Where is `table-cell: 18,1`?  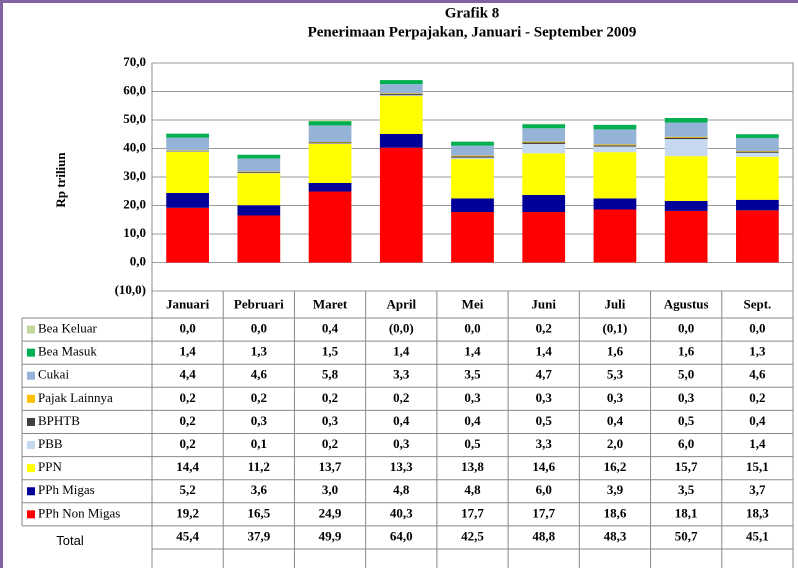
table-cell: 18,1 is located at coordinates (686, 512).